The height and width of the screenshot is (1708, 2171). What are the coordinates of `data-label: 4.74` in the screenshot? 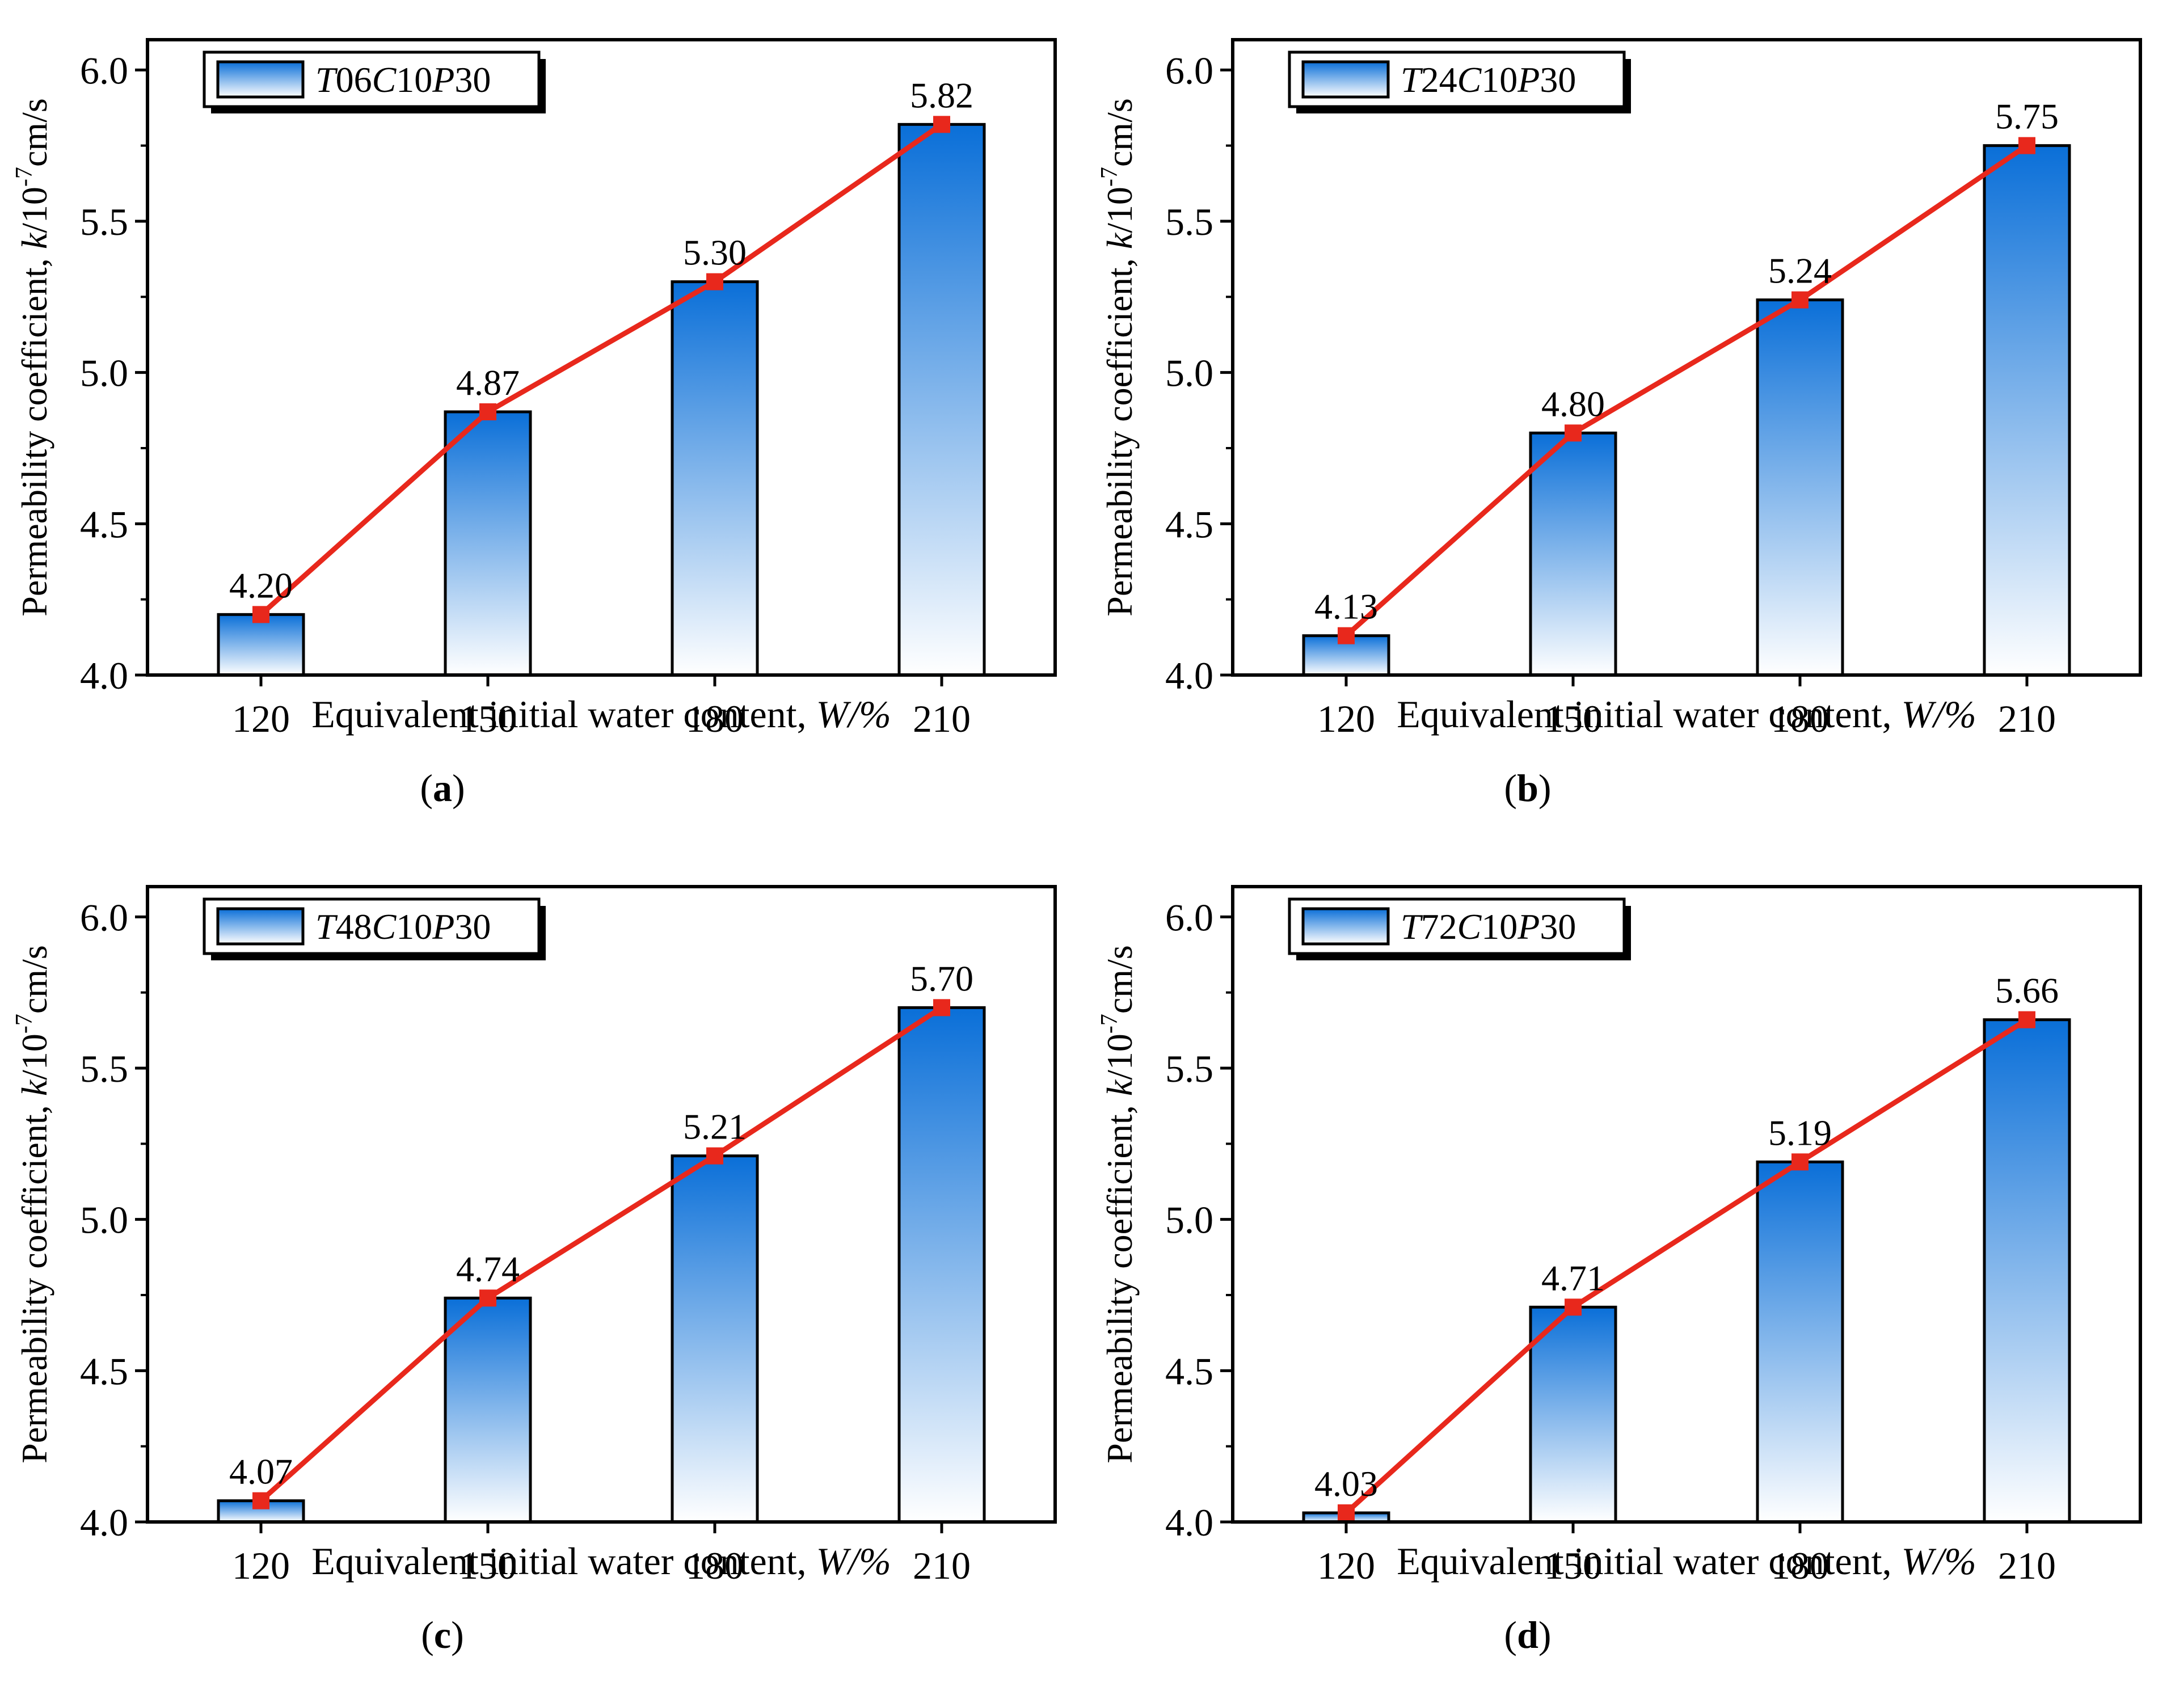 It's located at (488, 1269).